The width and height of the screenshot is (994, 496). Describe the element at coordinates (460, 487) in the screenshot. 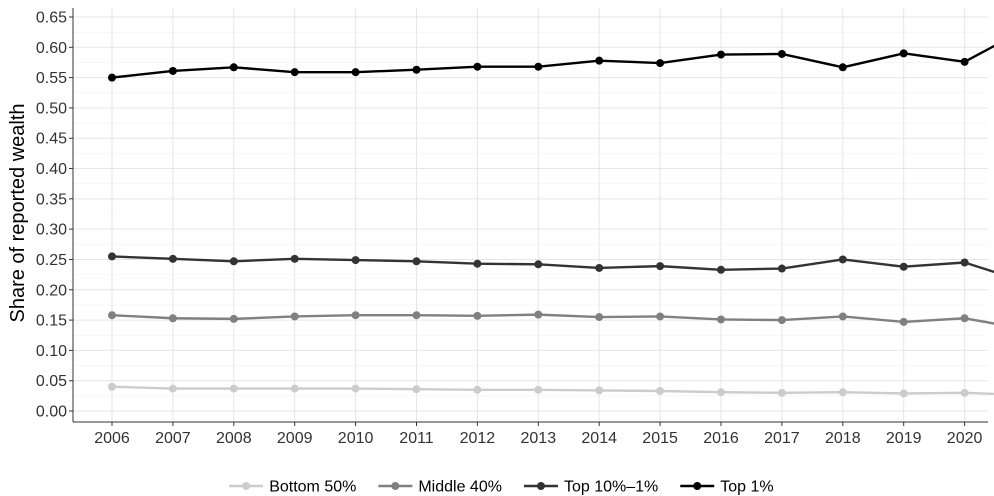

I see `legend-label: Middle 40%` at that location.